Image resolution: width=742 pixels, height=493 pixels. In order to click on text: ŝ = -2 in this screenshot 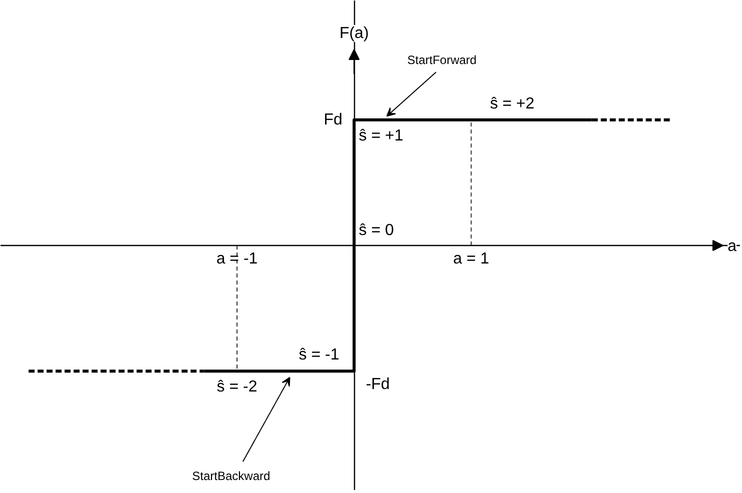, I will do `click(237, 387)`.